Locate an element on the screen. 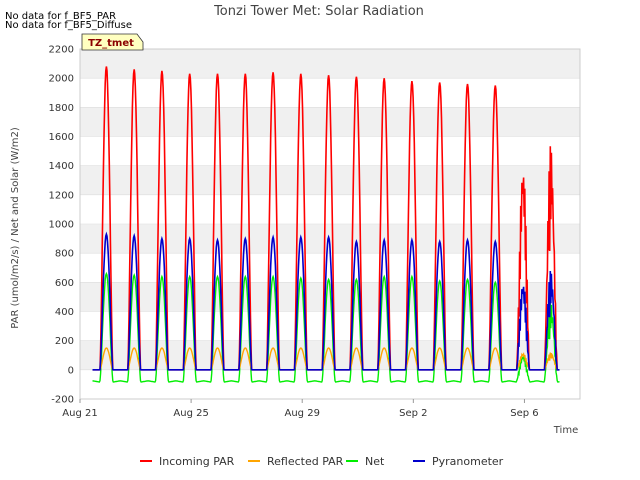 Image resolution: width=640 pixels, height=480 pixels. legend-label: Reflected PAR is located at coordinates (305, 461).